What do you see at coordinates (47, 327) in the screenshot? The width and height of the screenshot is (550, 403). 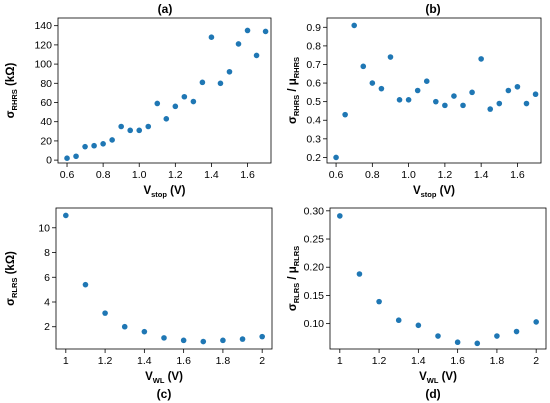 I see `y-tick-label: 2` at bounding box center [47, 327].